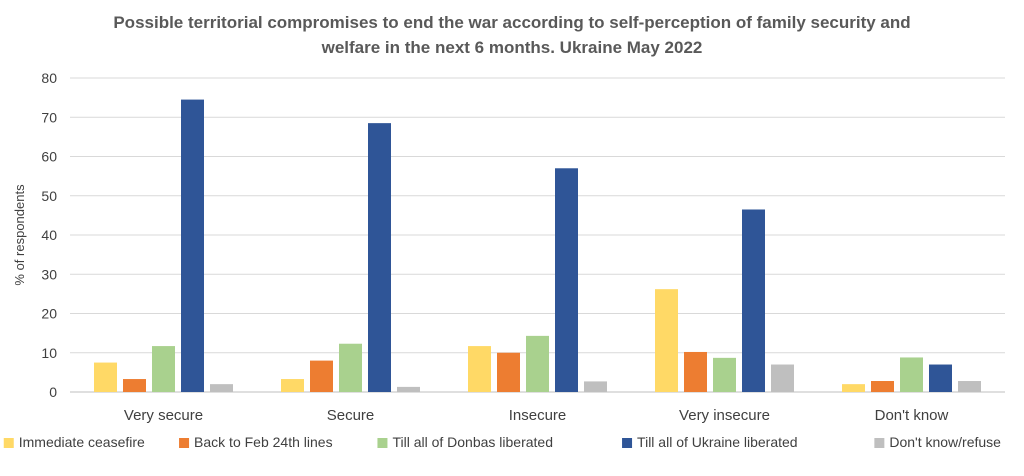  Describe the element at coordinates (724, 415) in the screenshot. I see `x-tick-label: Very insecure` at that location.